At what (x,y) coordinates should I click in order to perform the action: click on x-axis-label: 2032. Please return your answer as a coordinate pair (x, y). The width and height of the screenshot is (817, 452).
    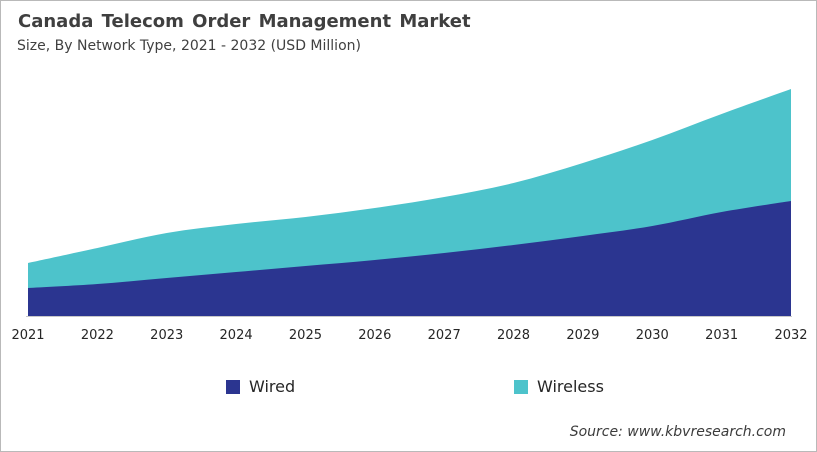
    Looking at the image, I should click on (791, 335).